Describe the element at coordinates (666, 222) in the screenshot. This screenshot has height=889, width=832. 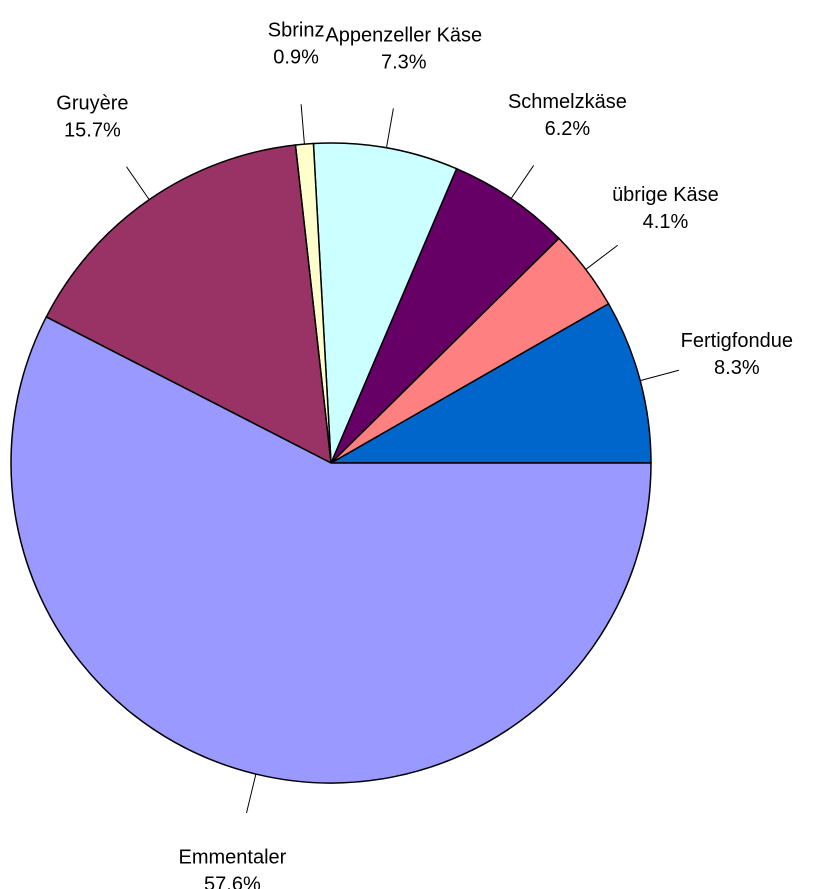
I see `slice-value-label: 4.1%` at that location.